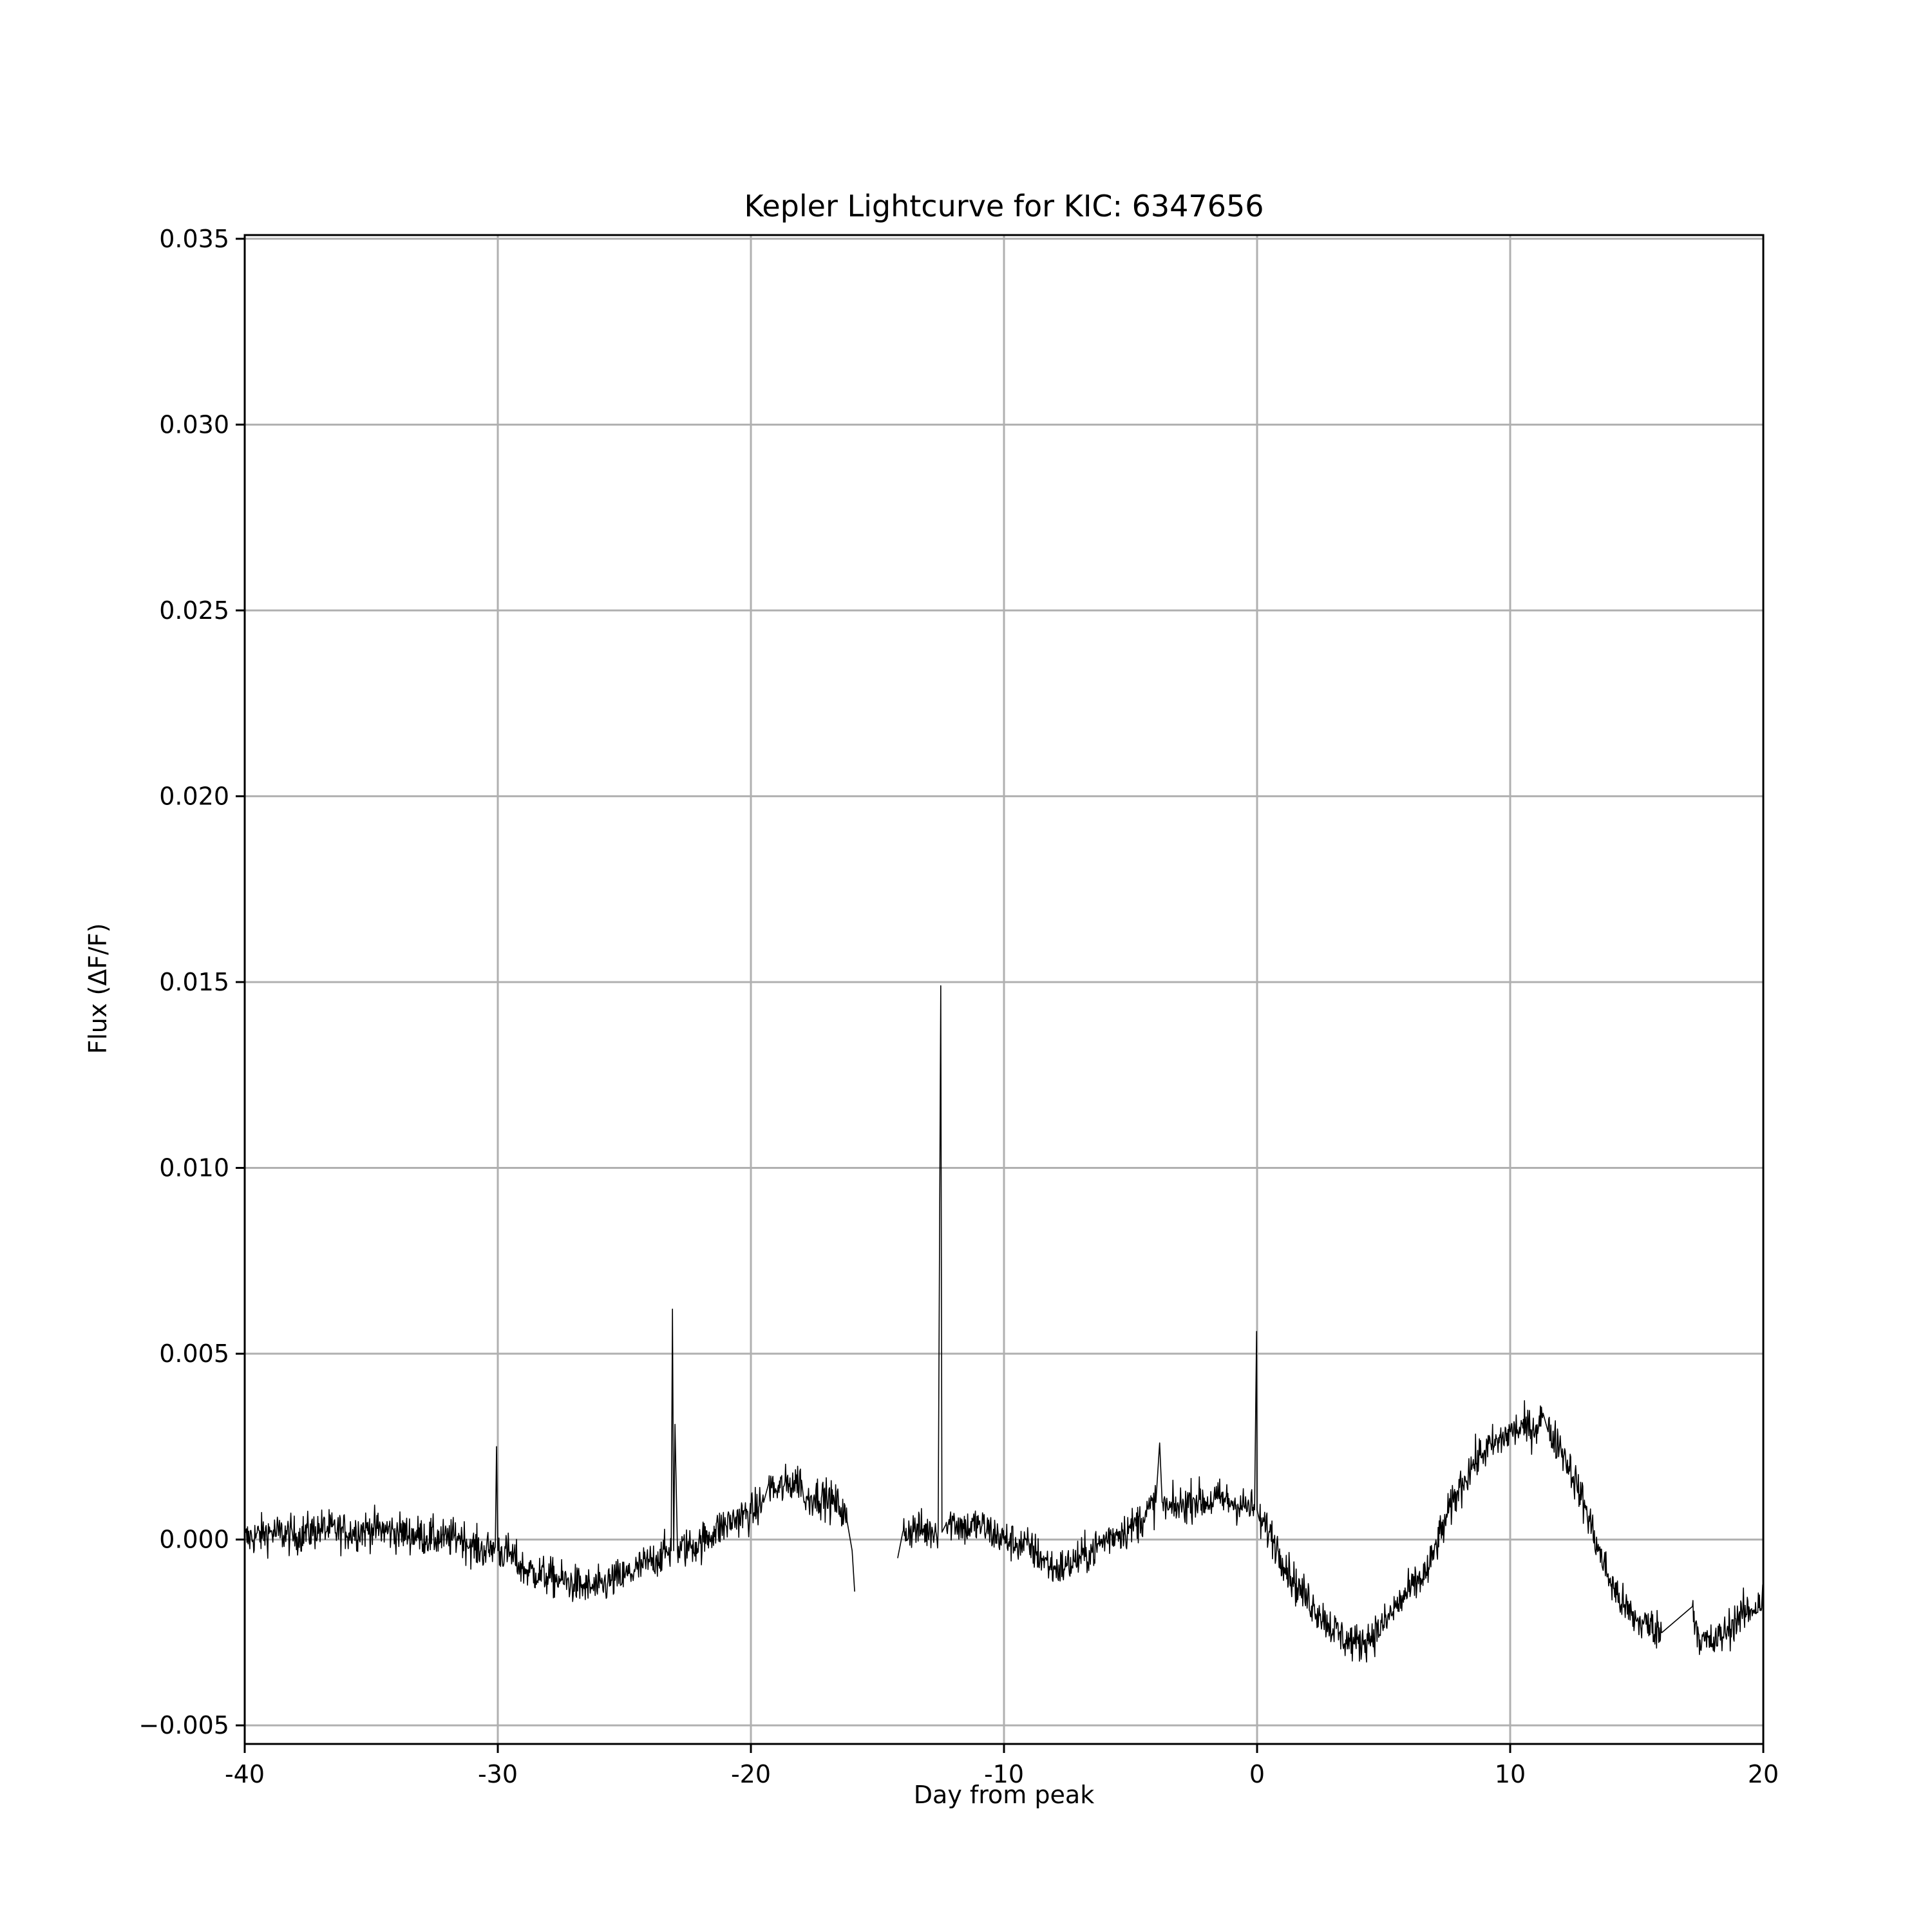 The width and height of the screenshot is (1932, 1932). What do you see at coordinates (751, 1774) in the screenshot?
I see `x-tick-label: -20` at bounding box center [751, 1774].